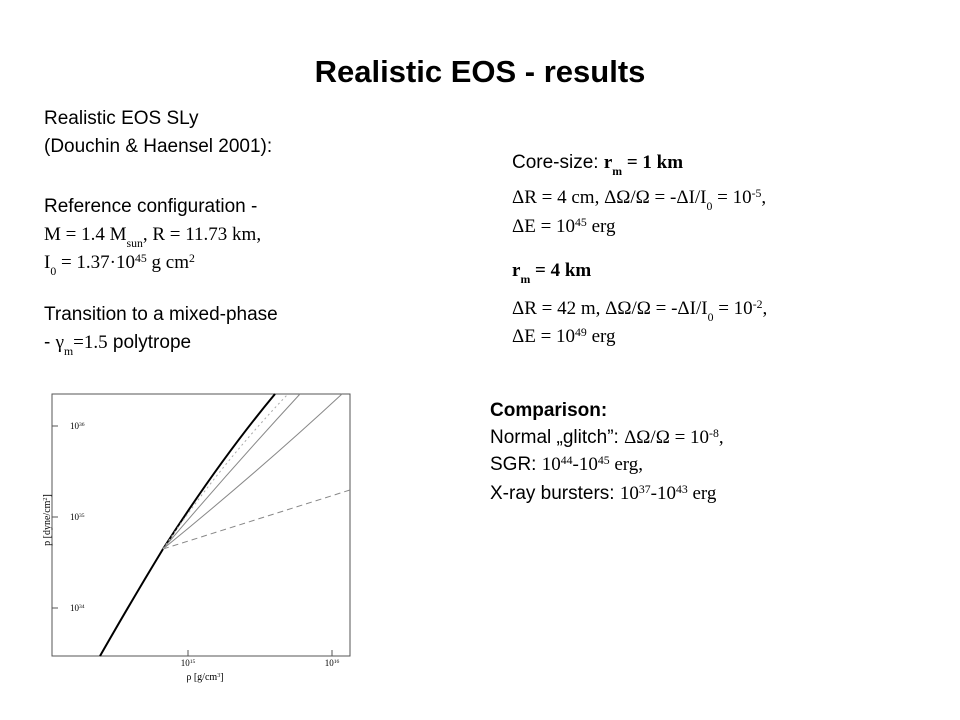 This screenshot has height=720, width=960. I want to click on superscript: -5, so click(757, 193).